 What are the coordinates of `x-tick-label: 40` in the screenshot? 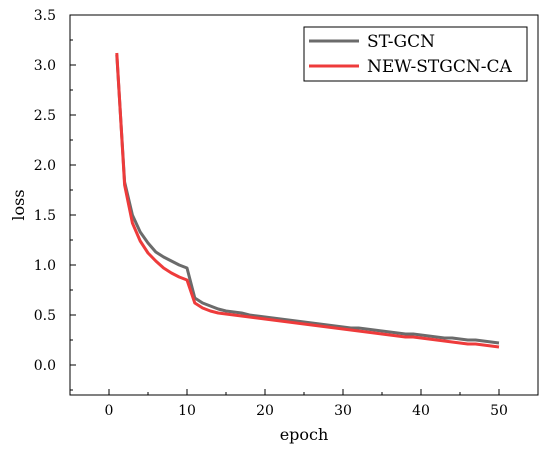 It's located at (421, 411).